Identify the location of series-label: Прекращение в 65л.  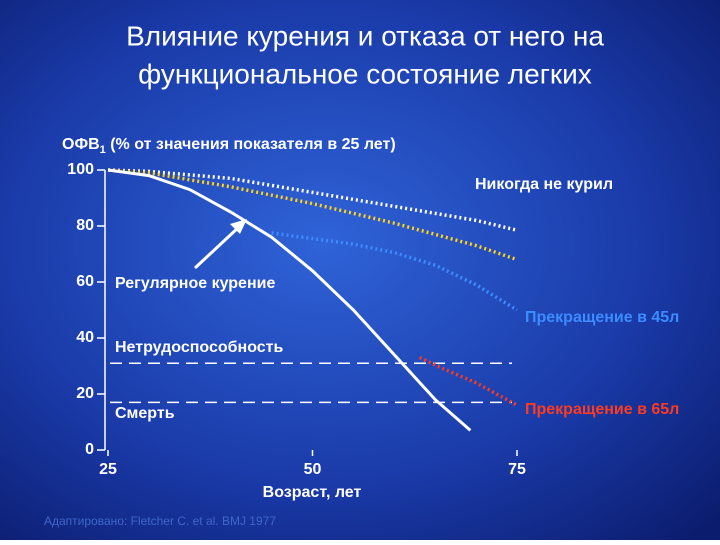
(602, 409).